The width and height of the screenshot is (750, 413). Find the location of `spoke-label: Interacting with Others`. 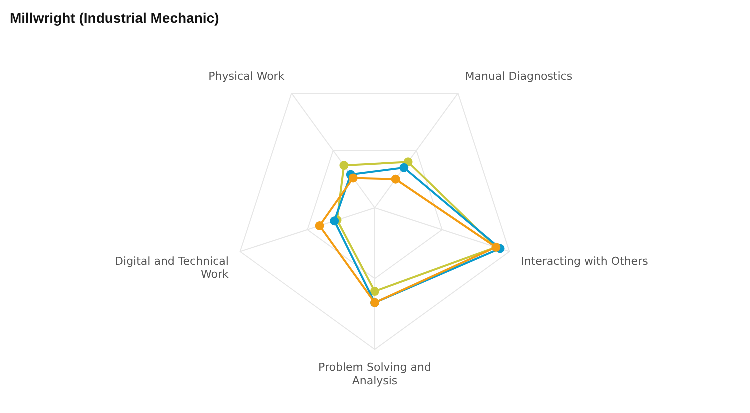

spoke-label: Interacting with Others is located at coordinates (585, 261).